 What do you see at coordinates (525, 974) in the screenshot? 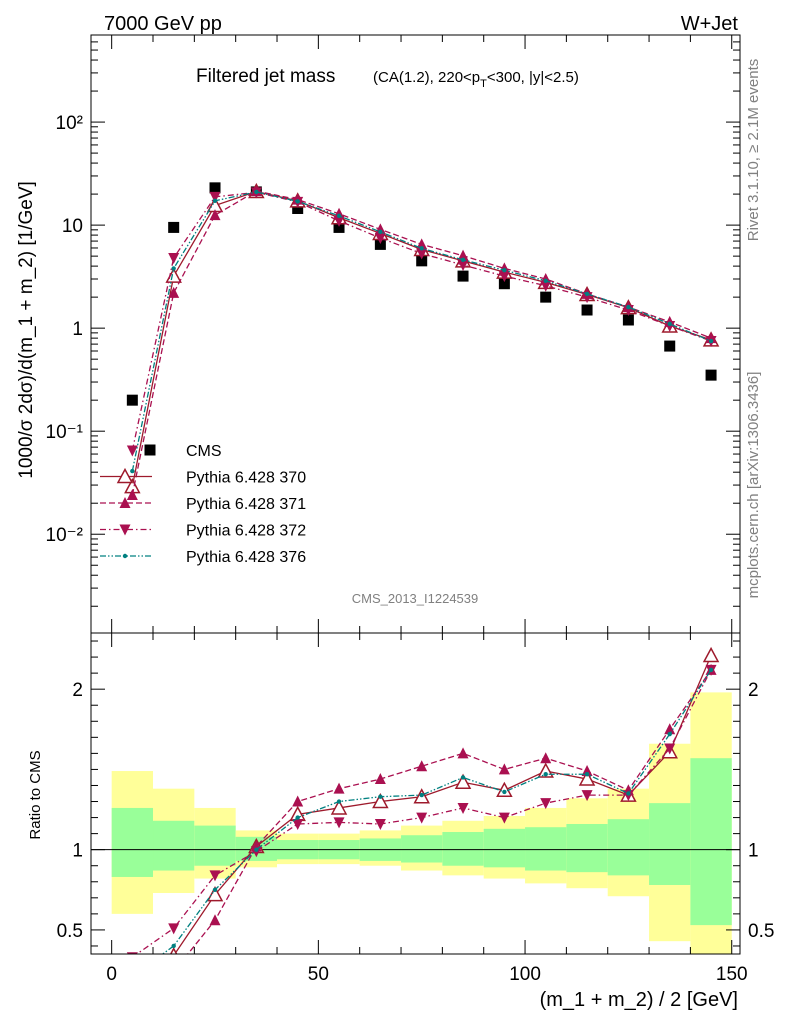
I see `x-tick-label: 100` at bounding box center [525, 974].